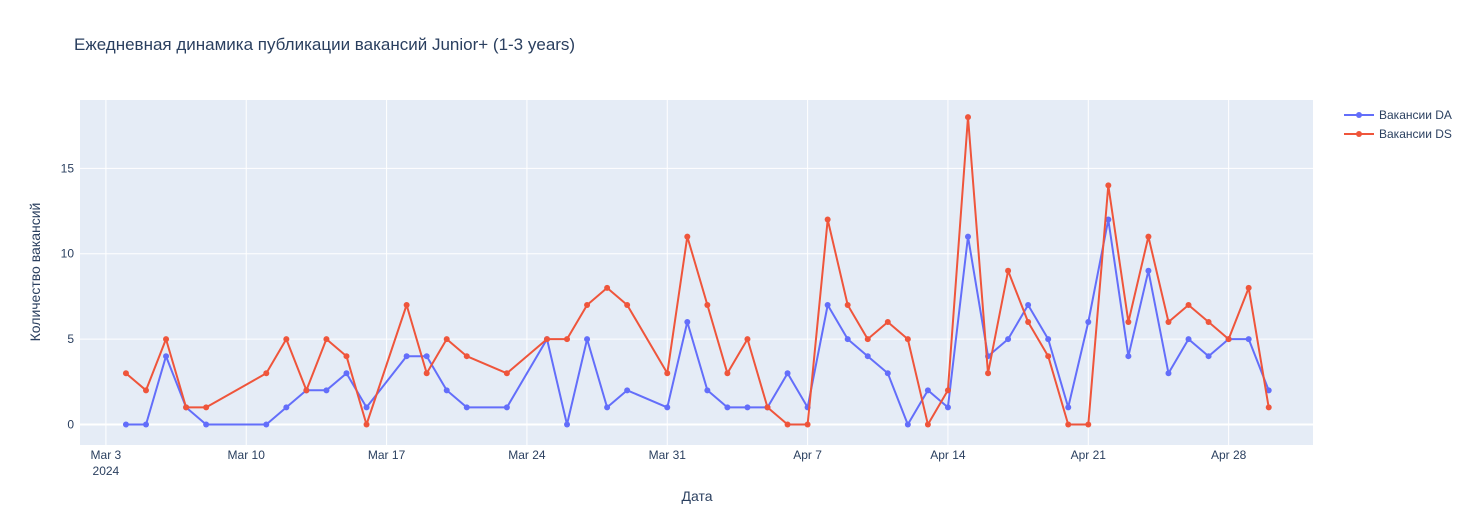 The width and height of the screenshot is (1478, 525). I want to click on legend: Вакансии DA Вакансии DS, so click(1398, 124).